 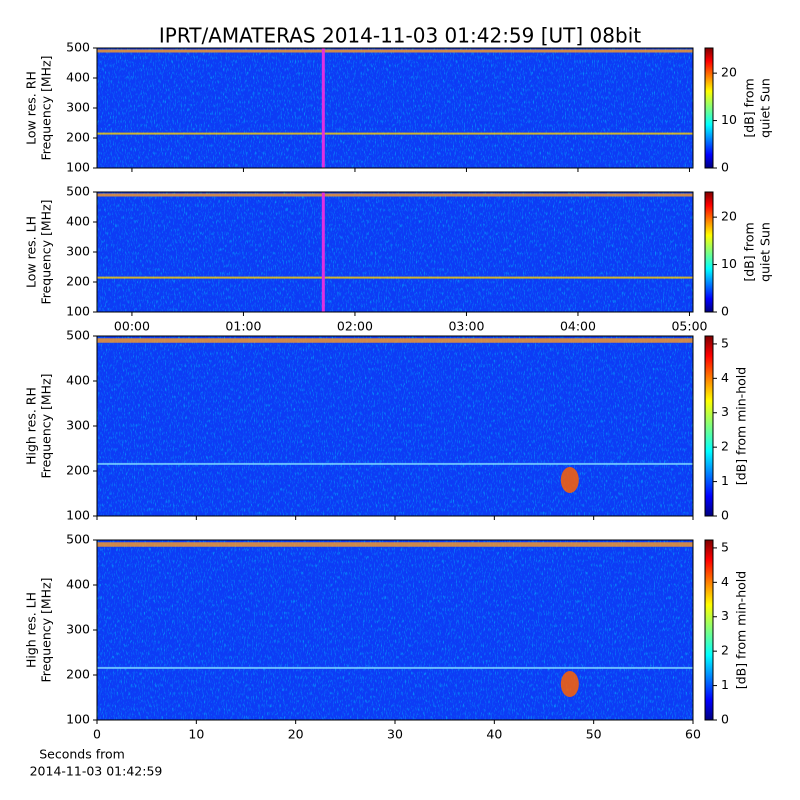 What do you see at coordinates (132, 326) in the screenshot?
I see `x-tick-label: 00:00` at bounding box center [132, 326].